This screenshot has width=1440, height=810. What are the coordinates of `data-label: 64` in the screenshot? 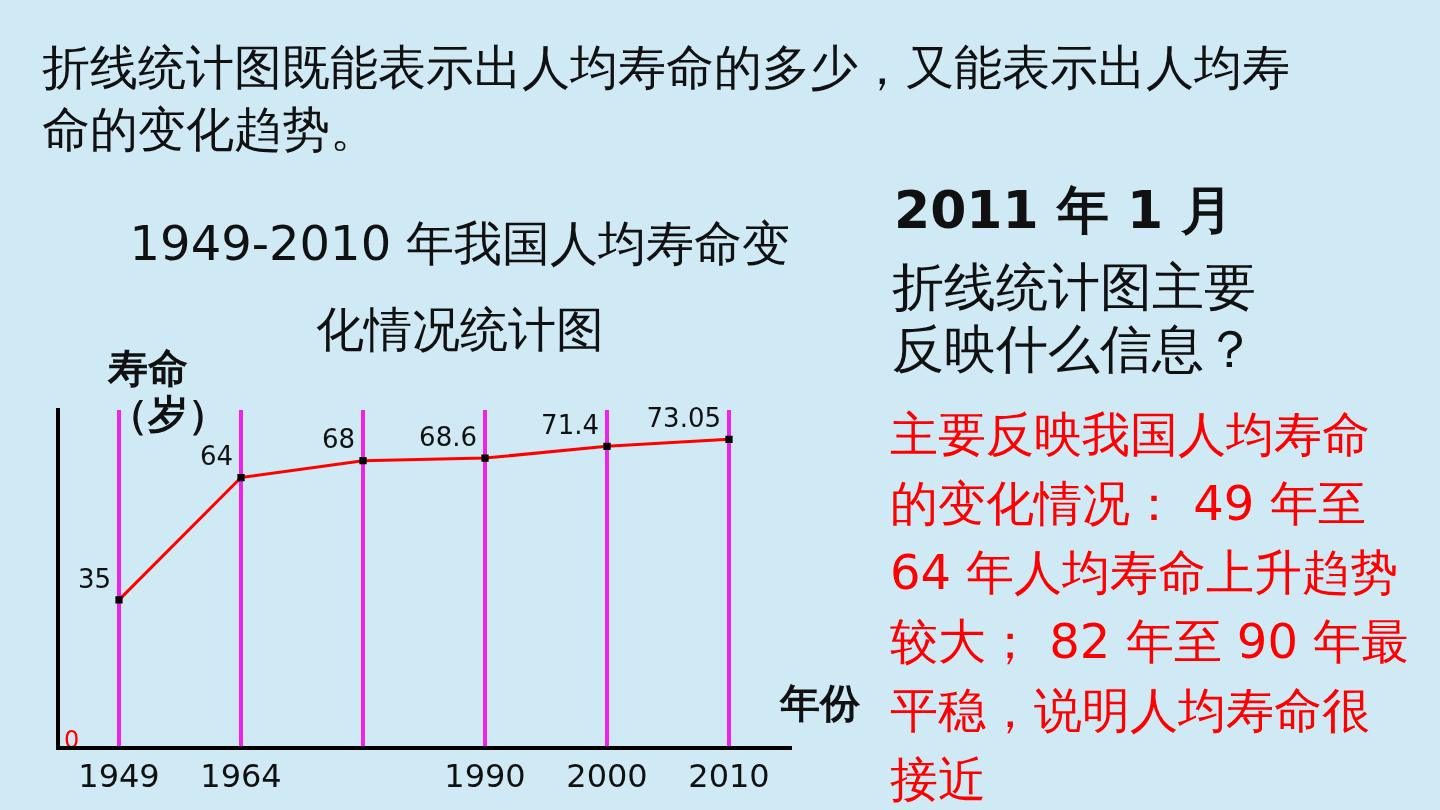 It's located at (216, 456).